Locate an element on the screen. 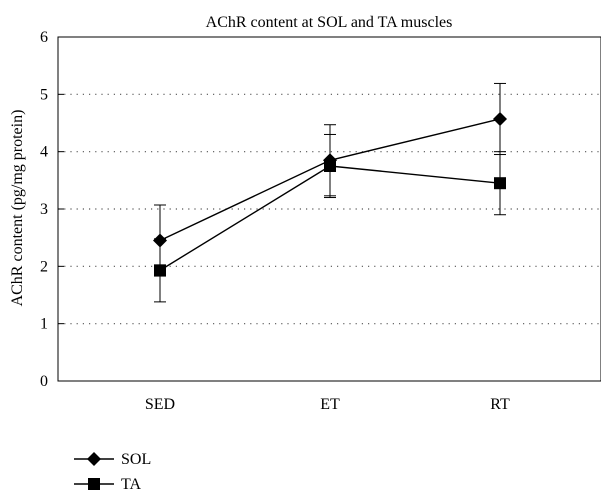  chart-title: AChR content at SOL and TA muscles is located at coordinates (329, 22).